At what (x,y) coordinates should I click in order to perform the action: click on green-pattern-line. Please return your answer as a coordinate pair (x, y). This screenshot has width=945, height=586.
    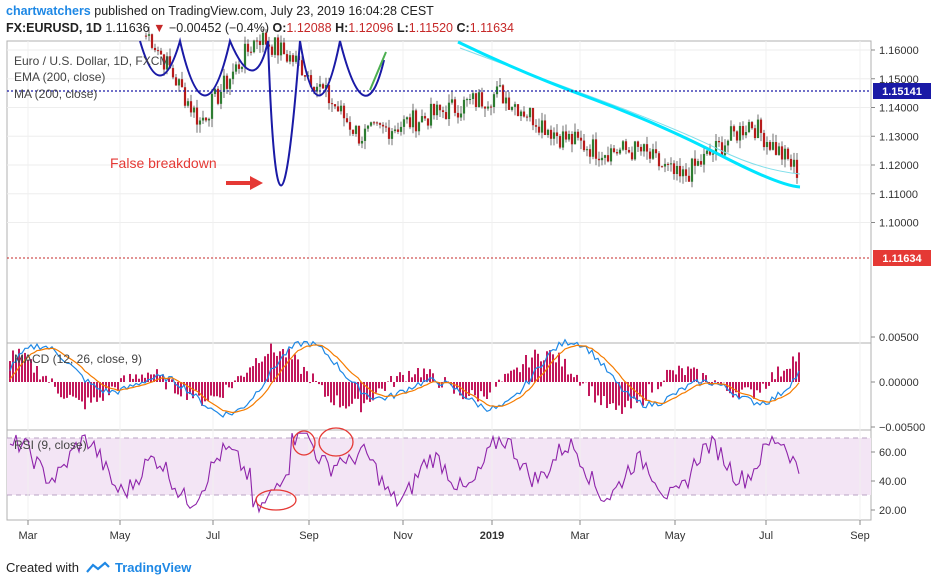
    Looking at the image, I should click on (378, 71).